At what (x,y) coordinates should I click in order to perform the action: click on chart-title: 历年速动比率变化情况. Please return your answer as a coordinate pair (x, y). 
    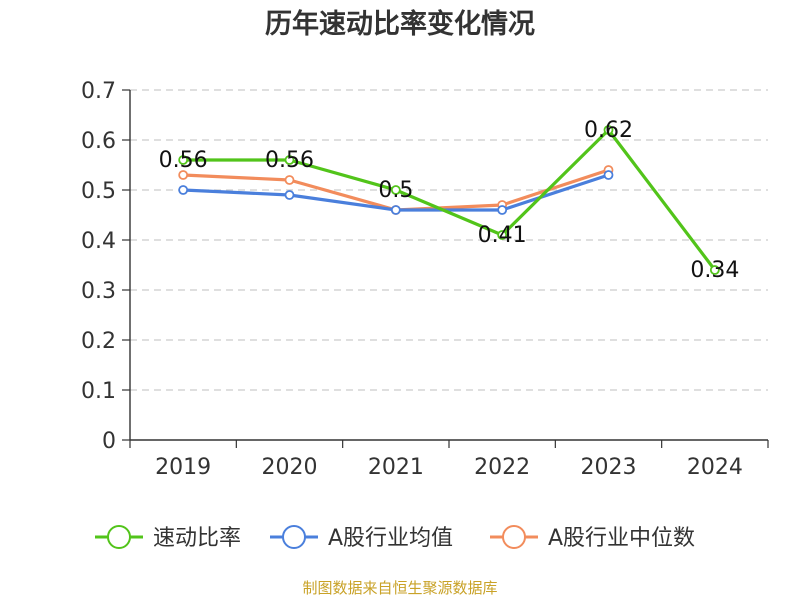
    Looking at the image, I should click on (400, 24).